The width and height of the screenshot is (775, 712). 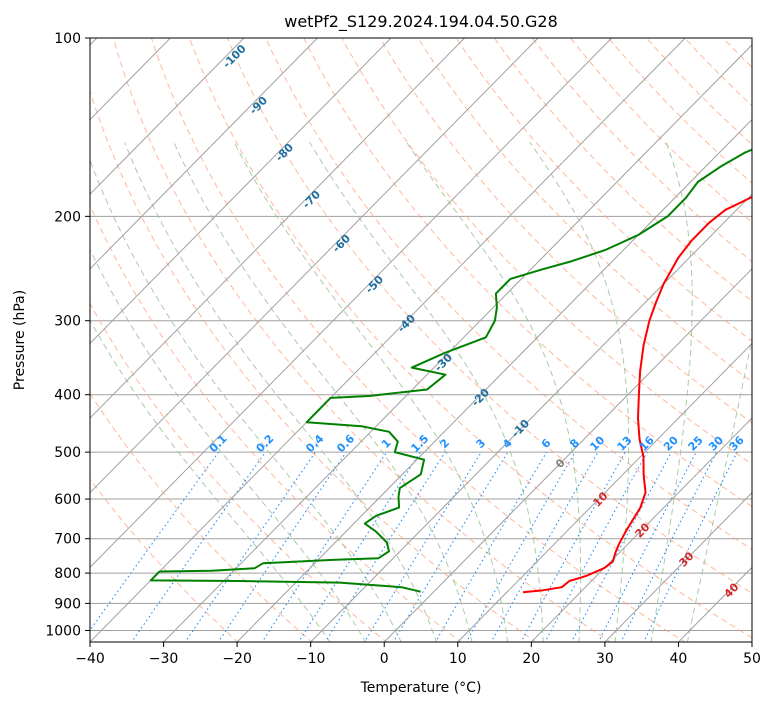 I want to click on x-tick-label: −30, so click(x=164, y=659).